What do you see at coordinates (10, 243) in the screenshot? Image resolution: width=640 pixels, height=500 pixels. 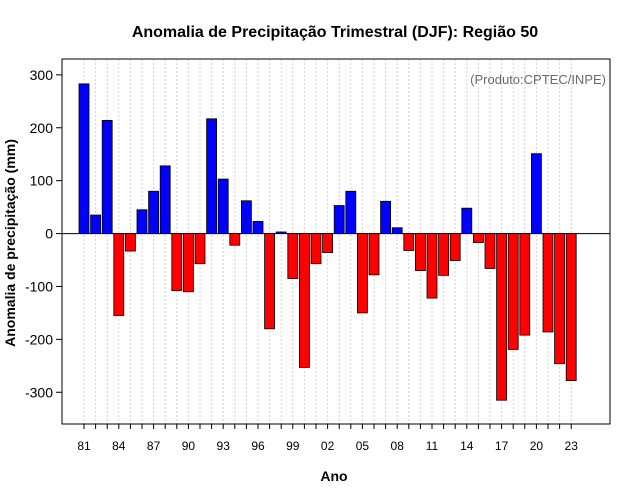 I see `y-axis-label: Anomalia de precipitação (mm)` at bounding box center [10, 243].